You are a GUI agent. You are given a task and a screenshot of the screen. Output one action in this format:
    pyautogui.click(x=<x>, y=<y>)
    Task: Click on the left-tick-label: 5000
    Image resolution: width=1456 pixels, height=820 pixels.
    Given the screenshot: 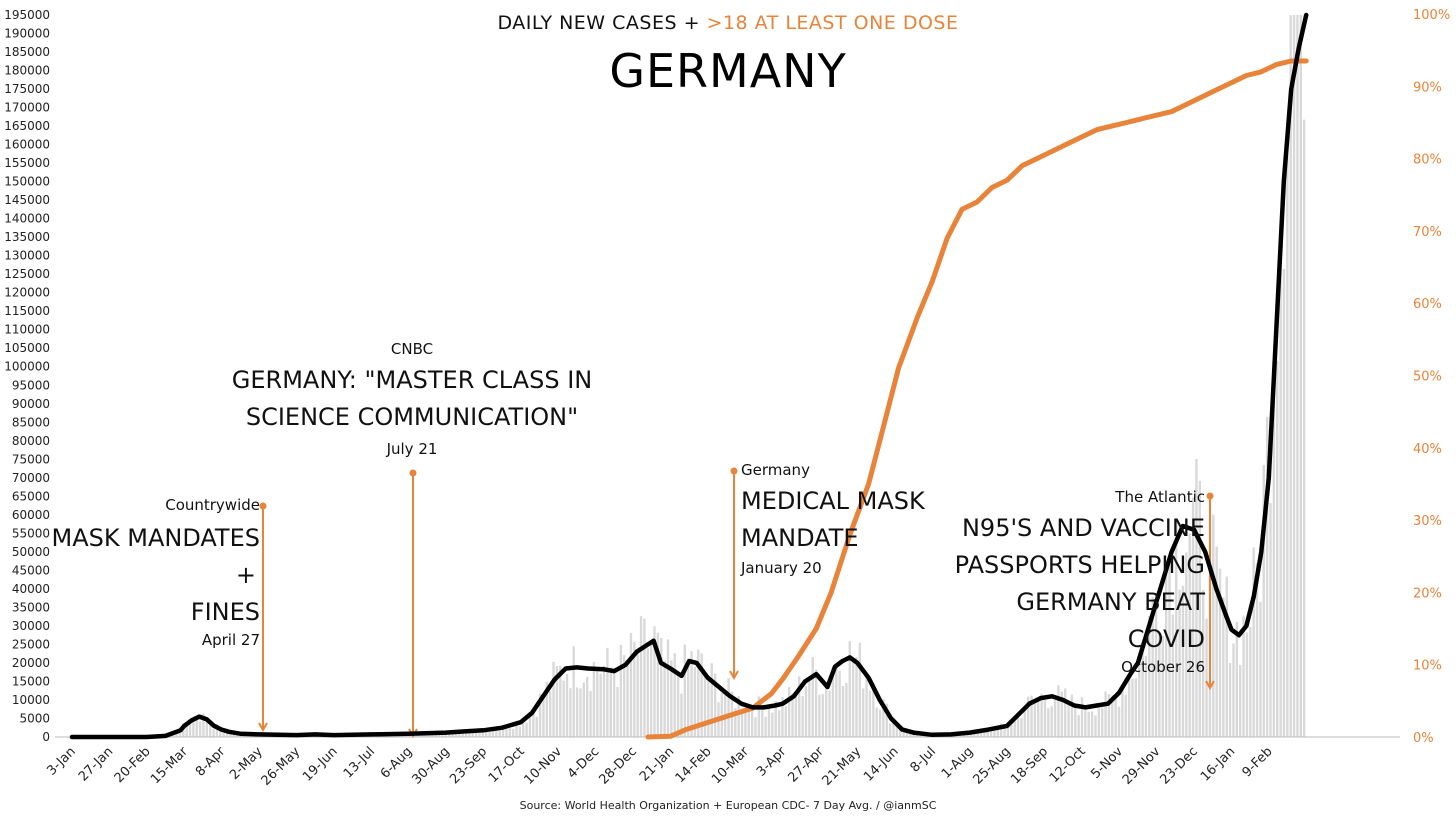 What is the action you would take?
    pyautogui.click(x=34, y=718)
    